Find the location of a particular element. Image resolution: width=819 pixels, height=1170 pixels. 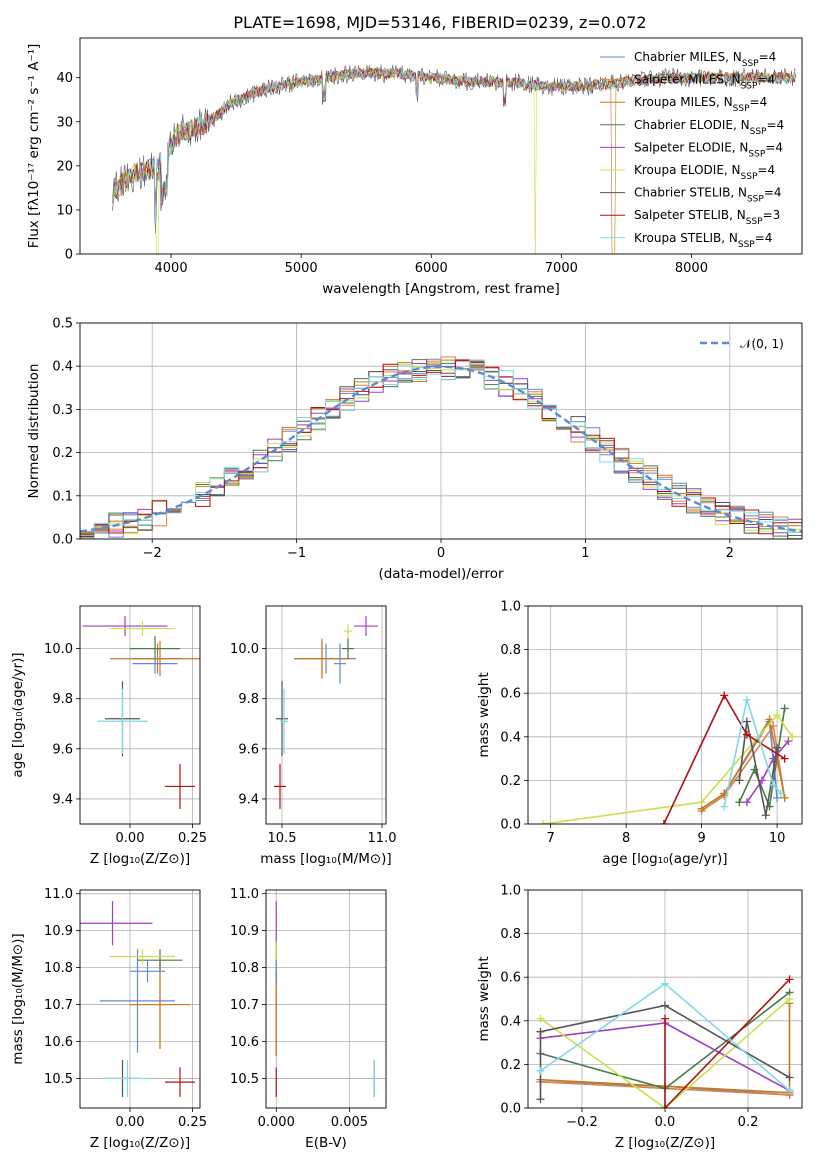

z-massweight-frame is located at coordinates (665, 999).